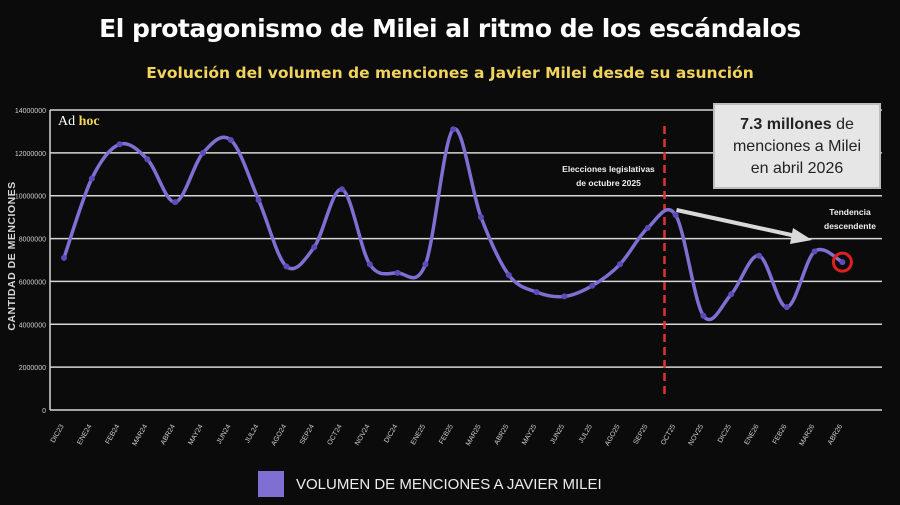  What do you see at coordinates (786, 124) in the screenshot?
I see `callout-bold: 7.3 millones` at bounding box center [786, 124].